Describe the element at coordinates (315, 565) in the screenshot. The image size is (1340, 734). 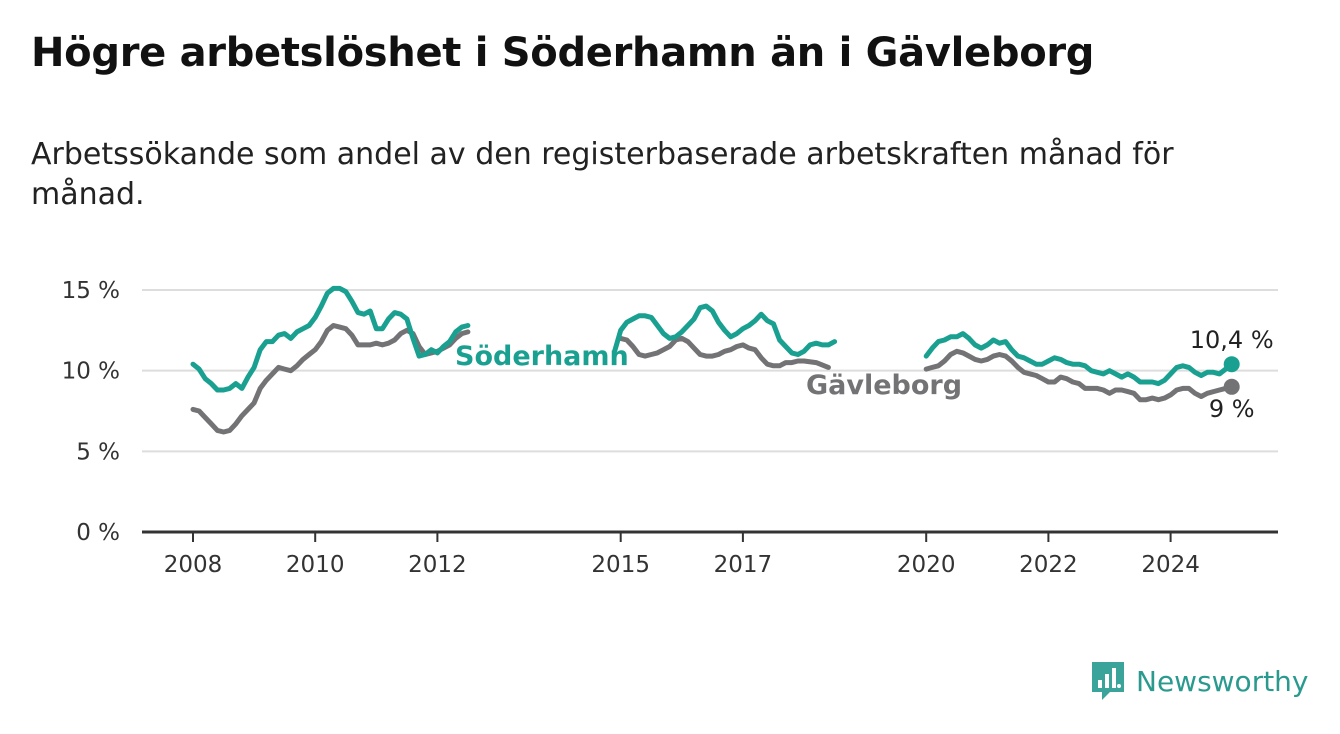
I see `x-tick-label: 2010` at that location.